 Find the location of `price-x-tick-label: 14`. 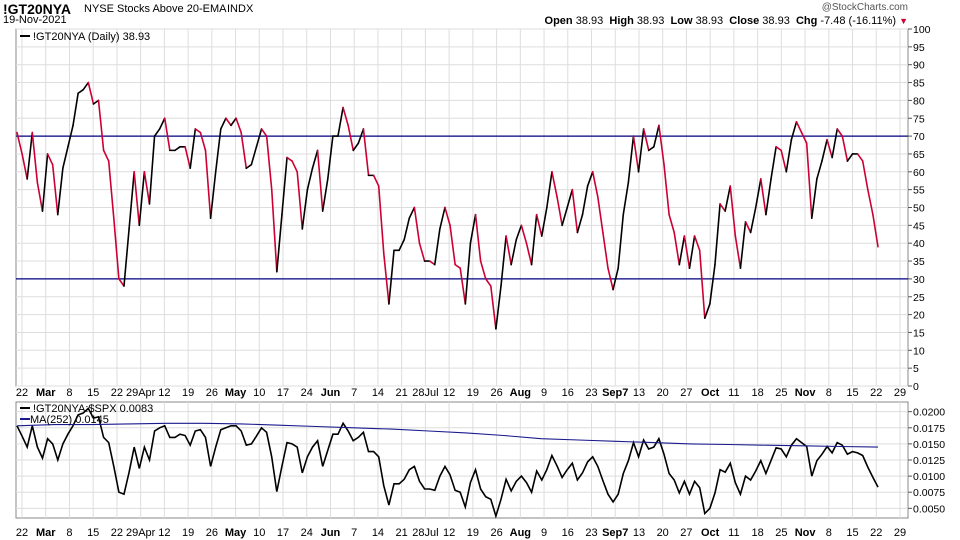

price-x-tick-label: 14 is located at coordinates (378, 393).